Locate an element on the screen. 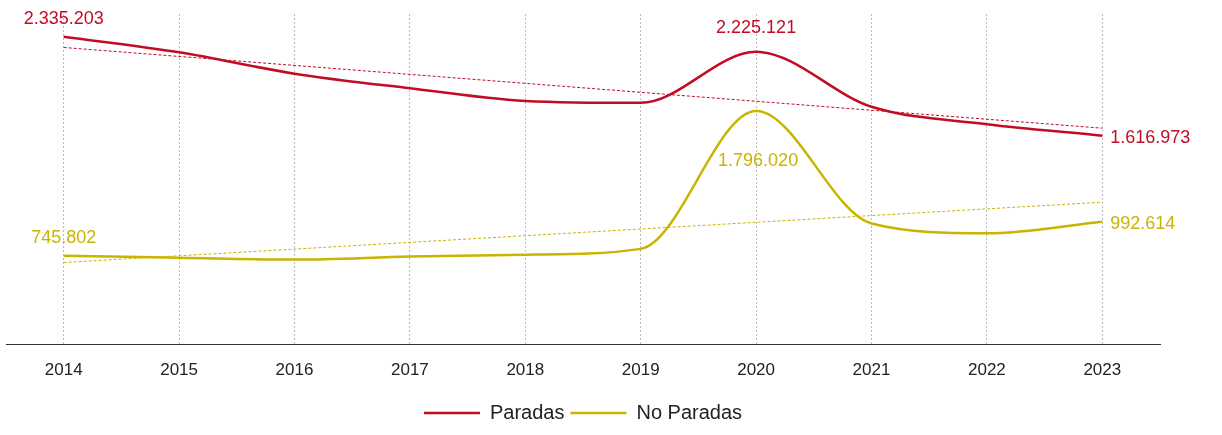 This screenshot has height=435, width=1222. x-tick-label: 2017 is located at coordinates (409, 370).